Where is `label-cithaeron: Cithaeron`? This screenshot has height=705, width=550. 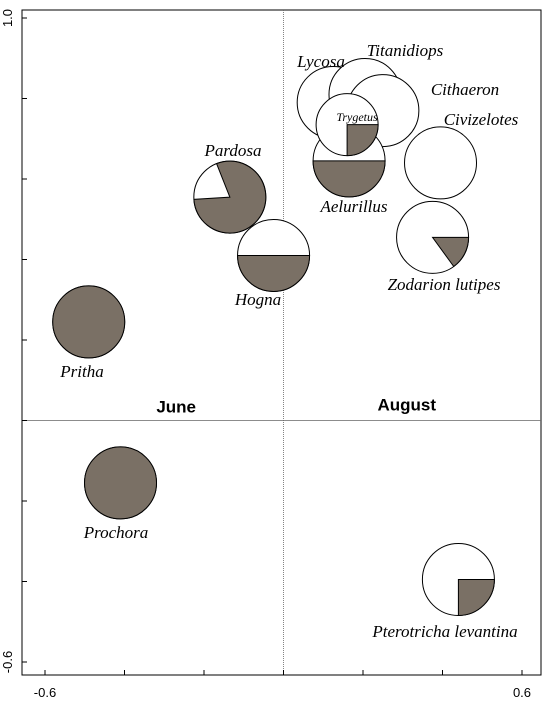 label-cithaeron: Cithaeron is located at coordinates (465, 89).